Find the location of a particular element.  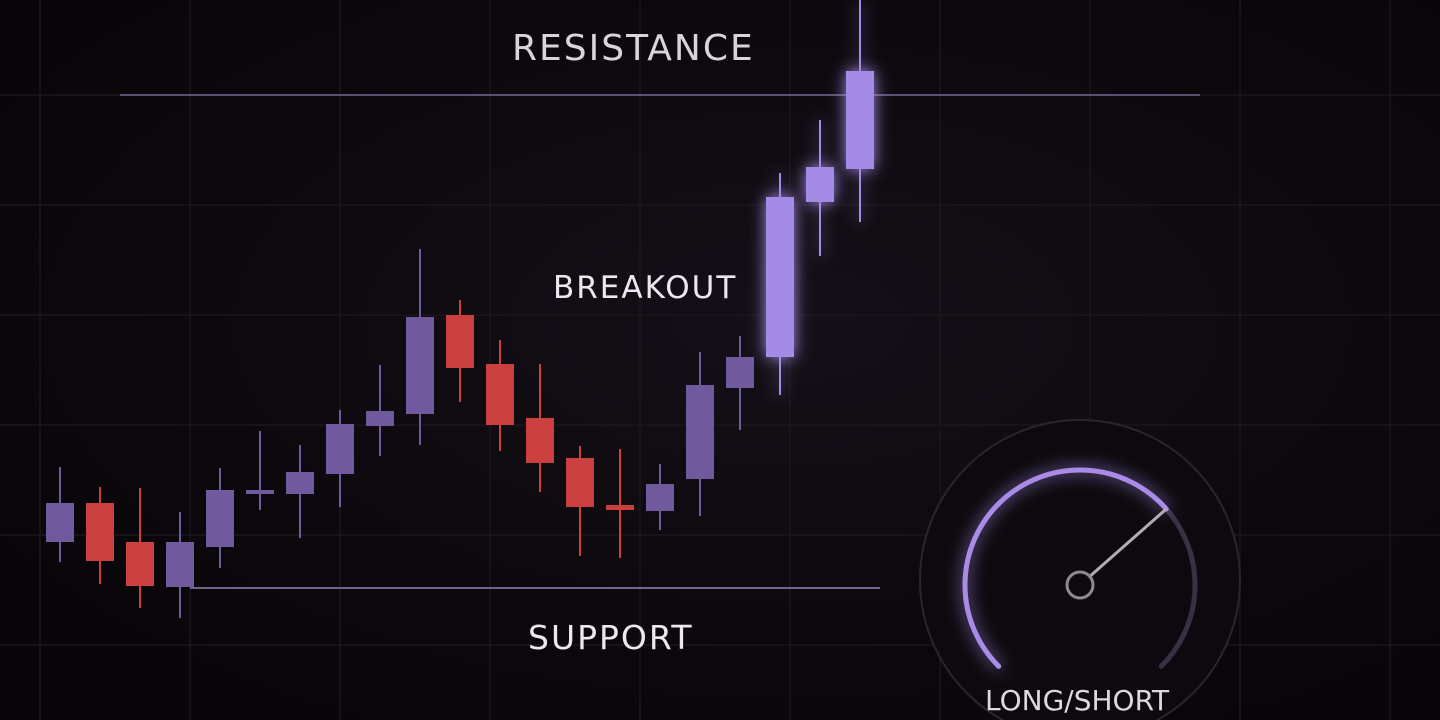

gauge-fill-arc is located at coordinates (1065, 568).